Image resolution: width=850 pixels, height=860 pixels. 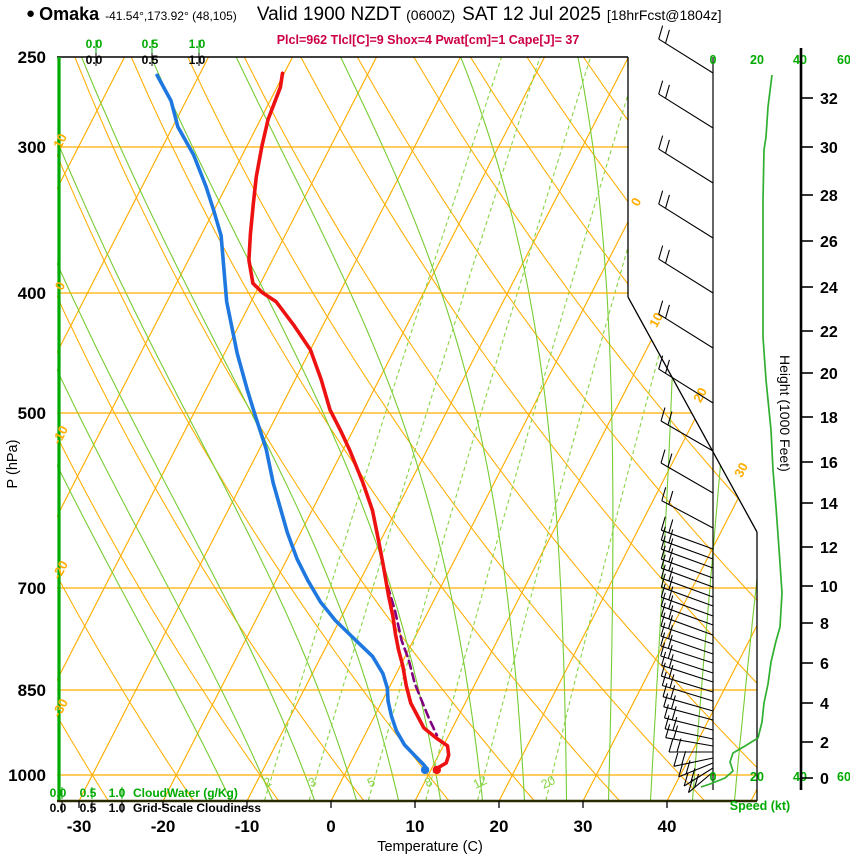 What do you see at coordinates (150, 44) in the screenshot?
I see `cloudwater-scale-top-label: 0.5` at bounding box center [150, 44].